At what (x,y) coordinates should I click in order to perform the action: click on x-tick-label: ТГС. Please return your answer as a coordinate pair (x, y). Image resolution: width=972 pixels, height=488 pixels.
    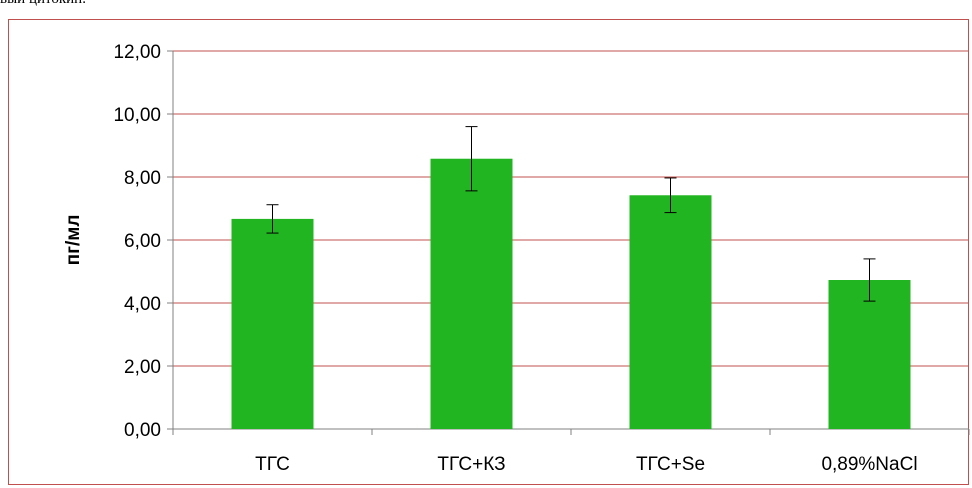
    Looking at the image, I should click on (272, 464).